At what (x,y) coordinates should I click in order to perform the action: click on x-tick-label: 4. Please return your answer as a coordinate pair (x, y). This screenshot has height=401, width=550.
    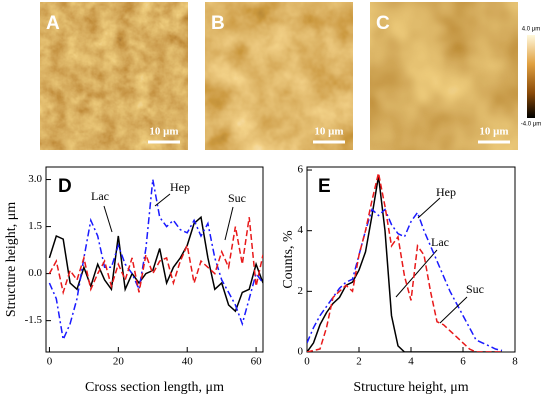
    Looking at the image, I should click on (411, 362).